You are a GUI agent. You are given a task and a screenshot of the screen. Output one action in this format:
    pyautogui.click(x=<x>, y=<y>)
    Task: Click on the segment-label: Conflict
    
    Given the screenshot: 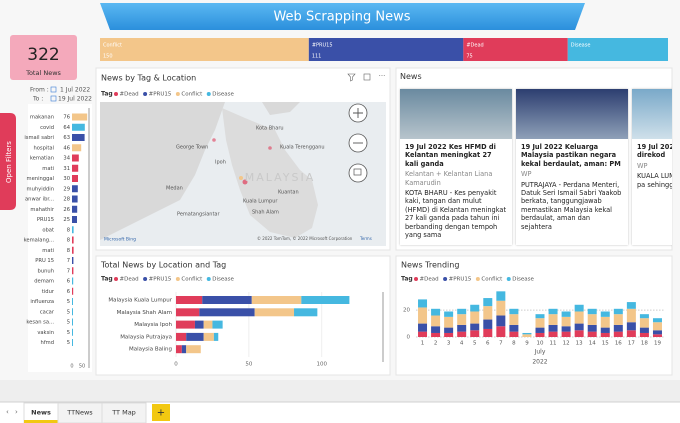 What is the action you would take?
    pyautogui.click(x=112, y=46)
    